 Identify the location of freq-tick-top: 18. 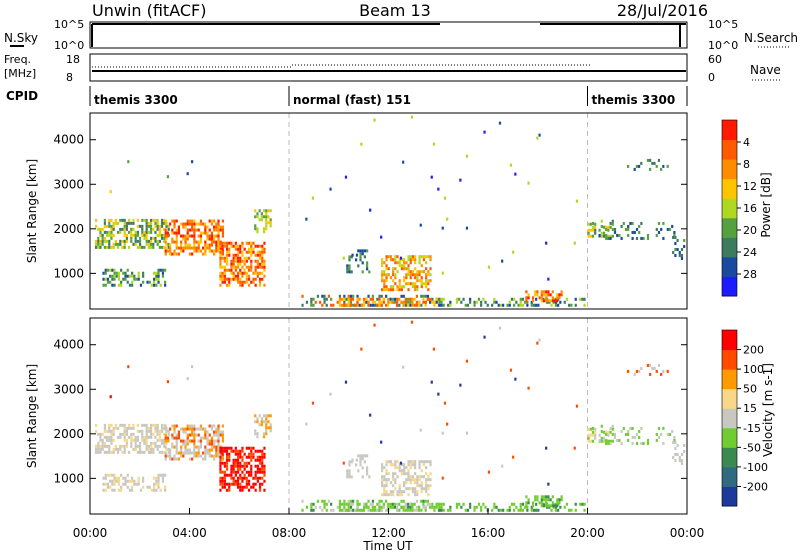
(73, 59).